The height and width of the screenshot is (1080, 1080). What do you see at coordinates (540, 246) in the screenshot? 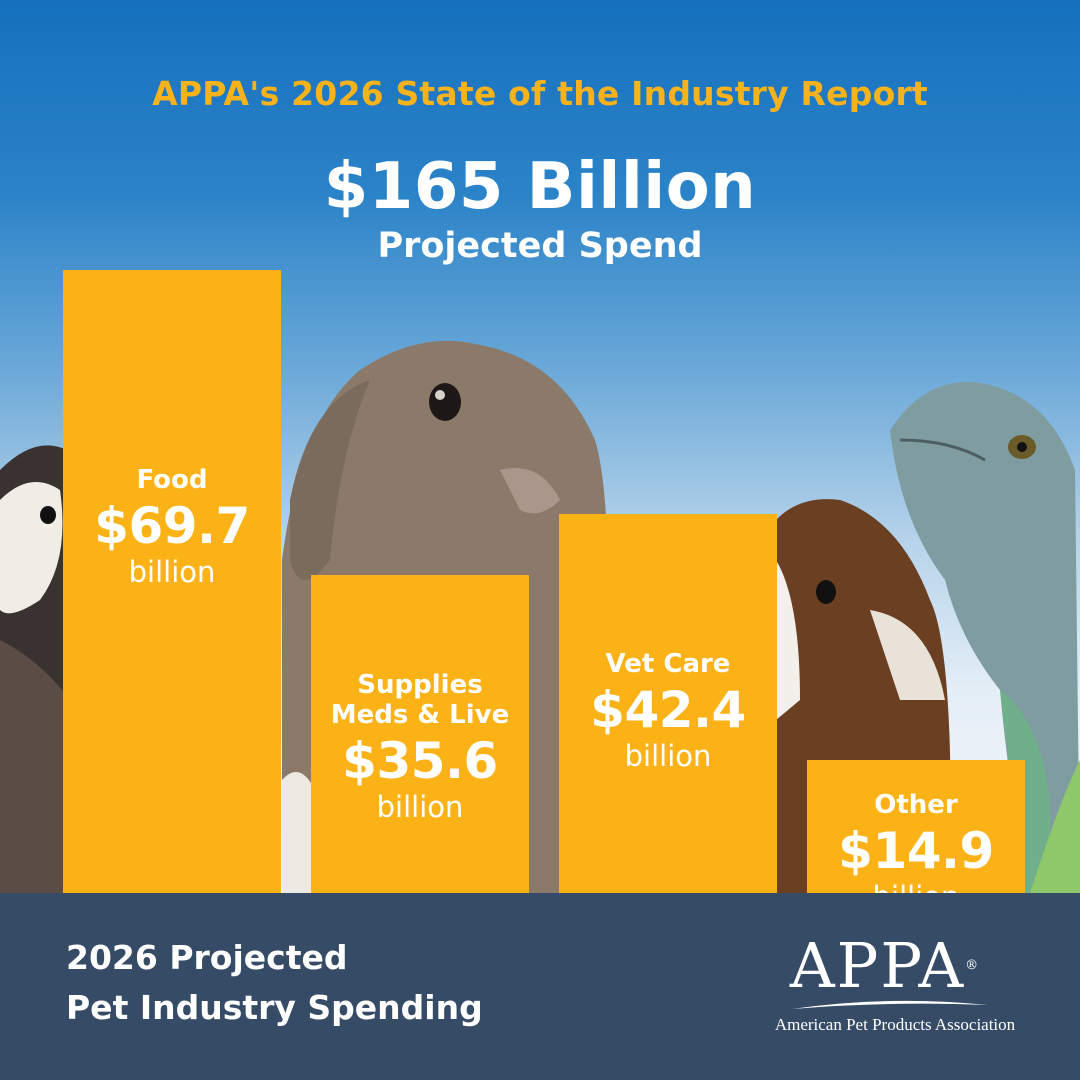
I see `total-spend-caption: Projected Spend` at bounding box center [540, 246].